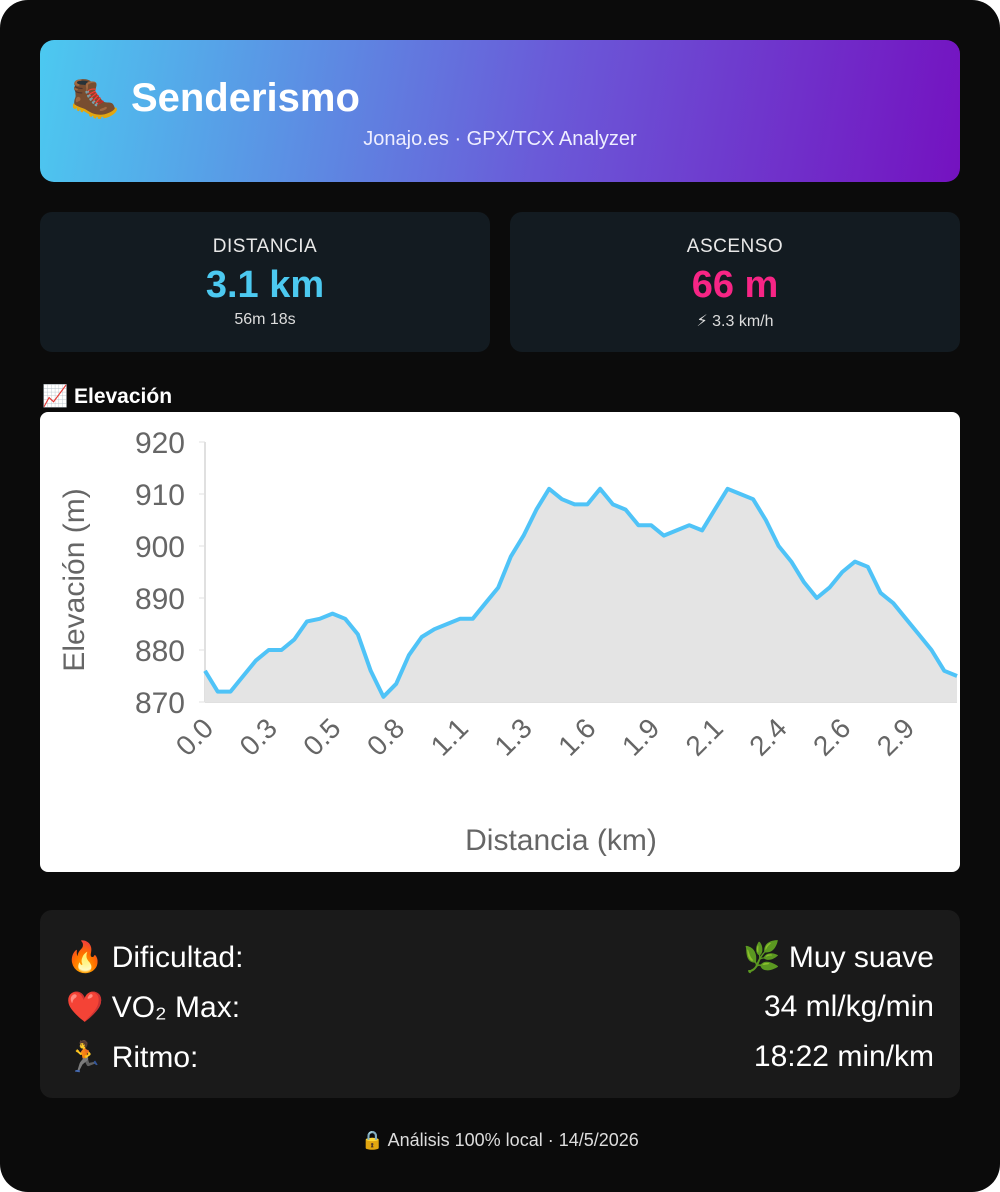  Describe the element at coordinates (155, 1057) in the screenshot. I see `detail-label: Ritmo:` at that location.